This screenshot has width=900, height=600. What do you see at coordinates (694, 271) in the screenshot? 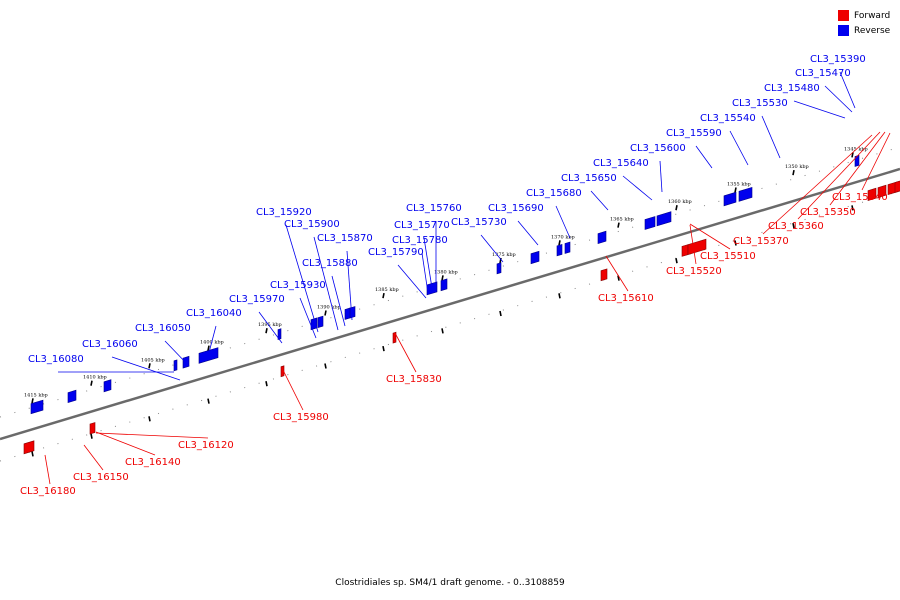
I see `gene-label-forward: CL3_15520` at bounding box center [694, 271].